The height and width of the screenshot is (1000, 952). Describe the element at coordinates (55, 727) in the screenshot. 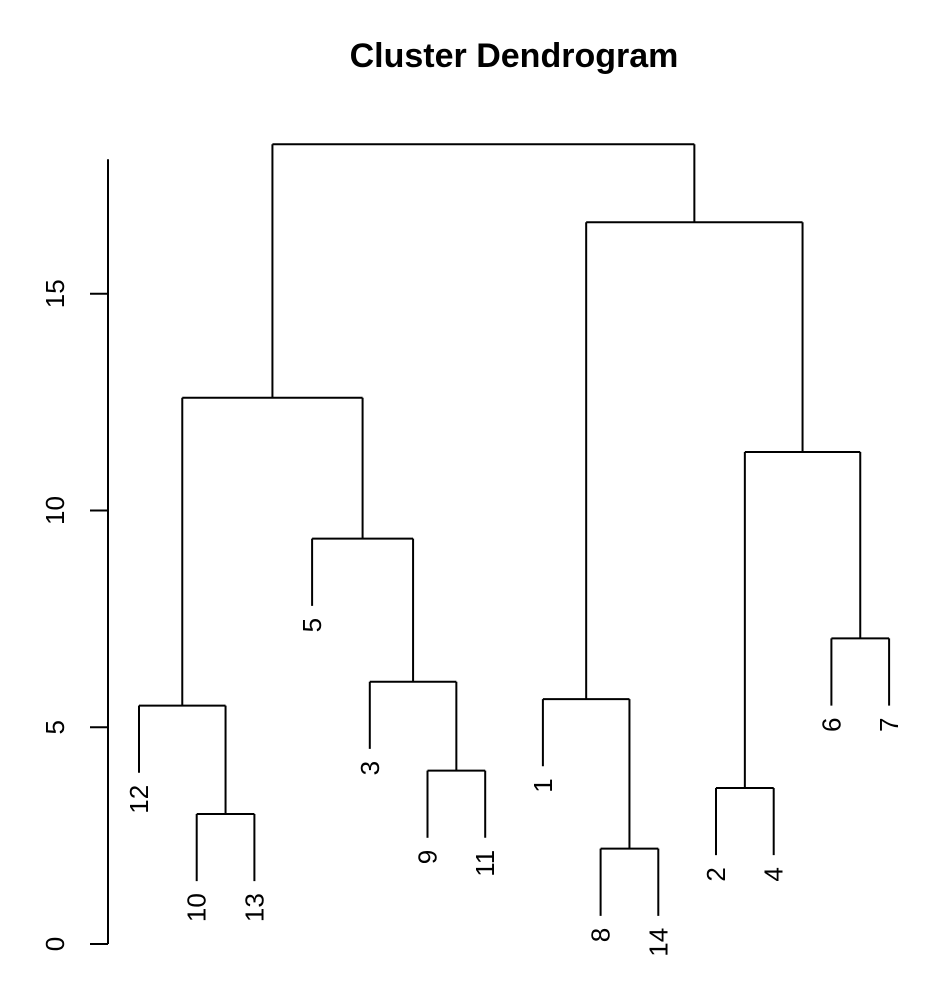

I see `y-tick-label: 5` at that location.